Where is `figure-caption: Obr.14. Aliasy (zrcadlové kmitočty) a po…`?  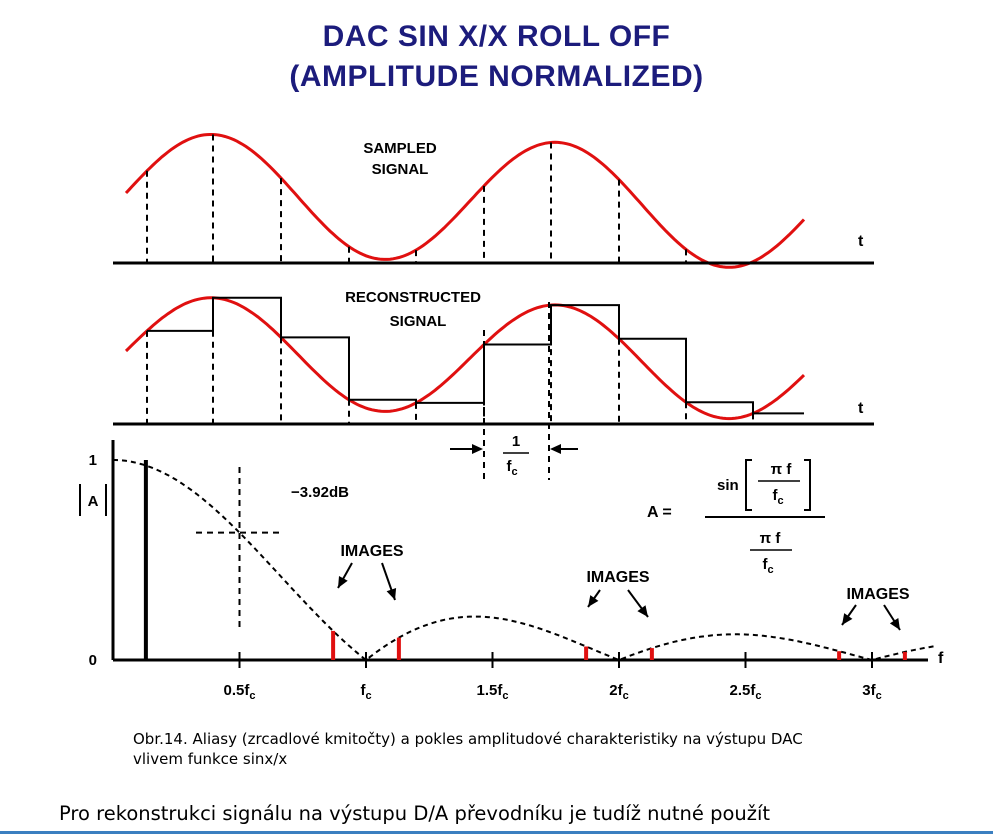
figure-caption: Obr.14. Aliasy (zrcadlové kmitočty) a po… is located at coordinates (553, 749).